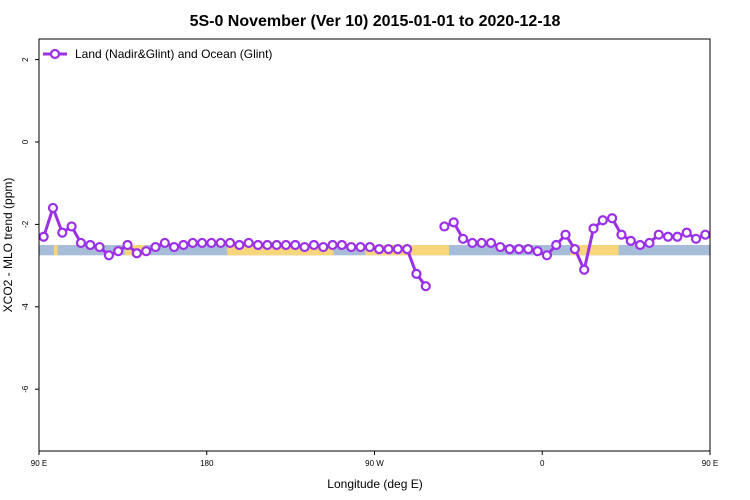 The image size is (750, 500). What do you see at coordinates (25, 389) in the screenshot?
I see `y-tick-label: -6` at bounding box center [25, 389].